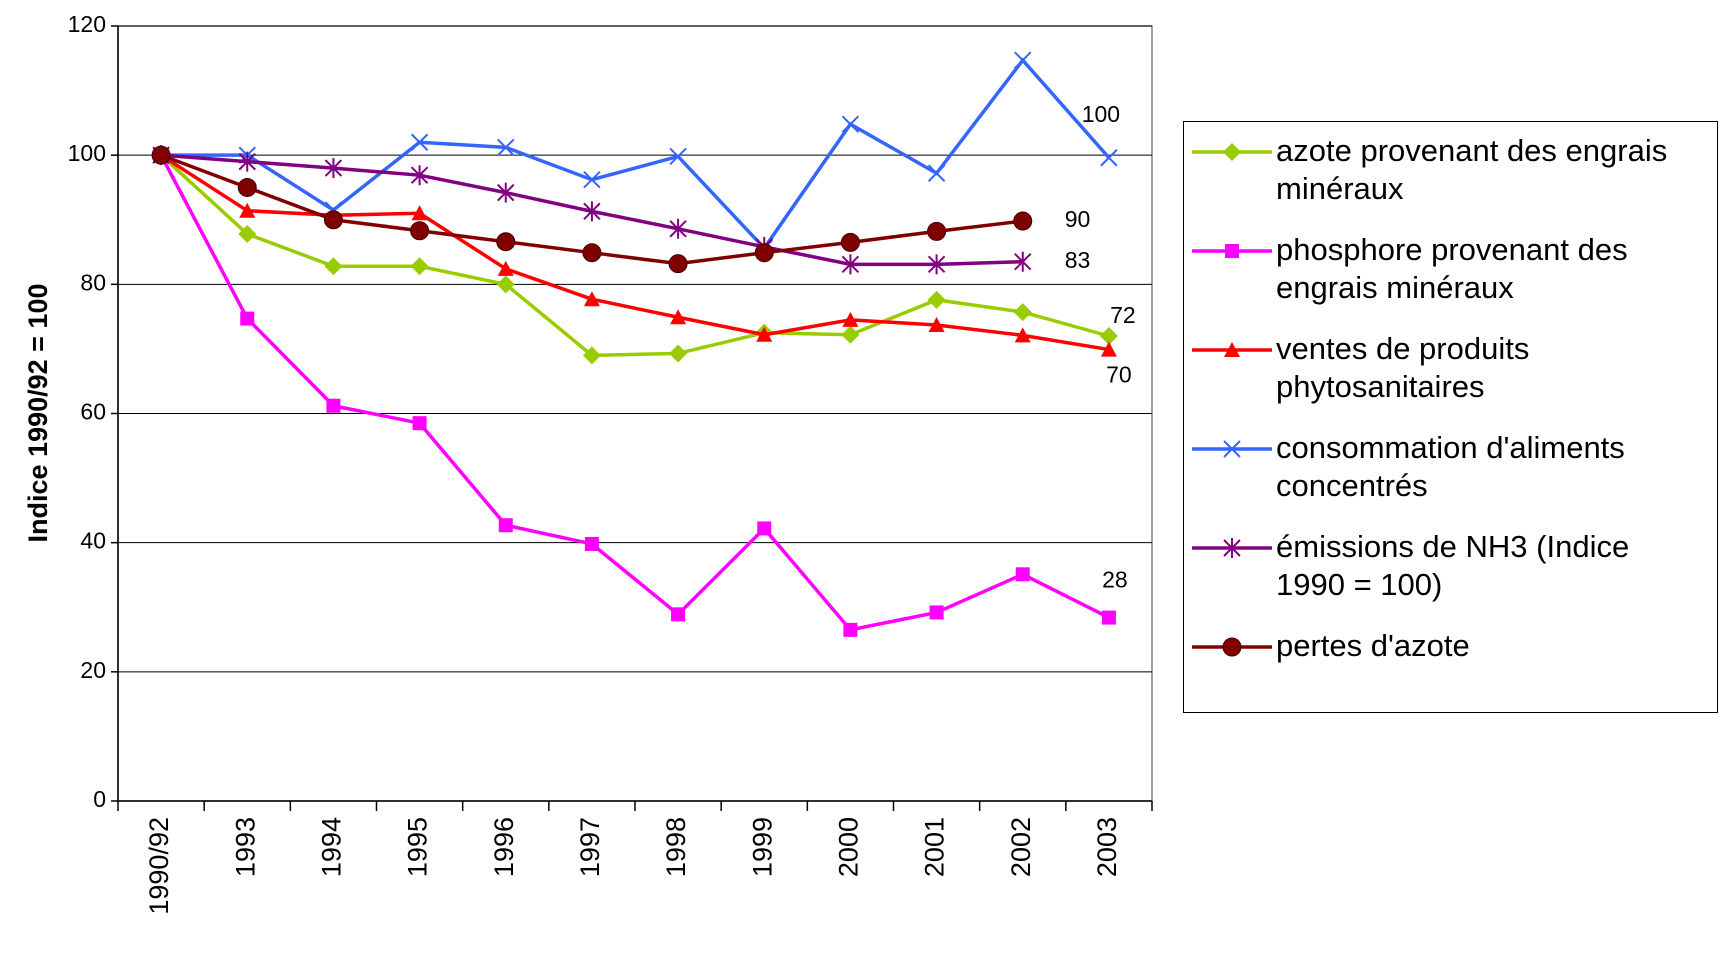 The image size is (1720, 953). Describe the element at coordinates (1452, 268) in the screenshot. I see `legend-label: phosphore provenant des engrais minéraux` at that location.